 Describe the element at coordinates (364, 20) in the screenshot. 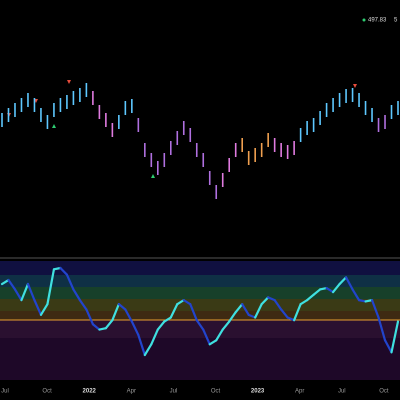

I see `price-dot` at that location.